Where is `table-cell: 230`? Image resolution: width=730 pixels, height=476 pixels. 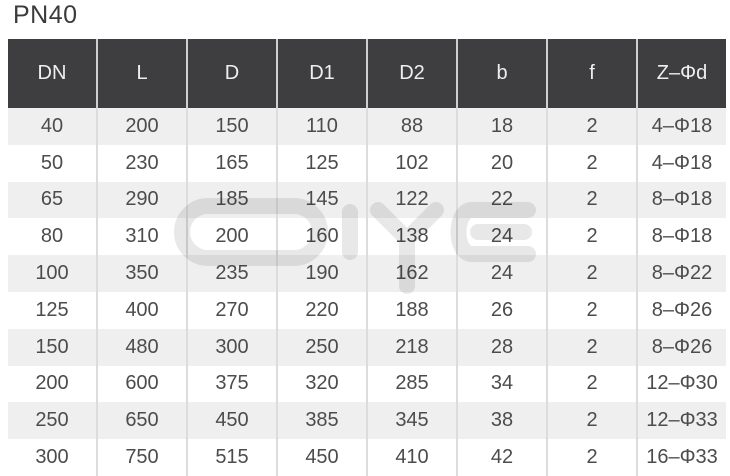 table-cell: 230 is located at coordinates (141, 163).